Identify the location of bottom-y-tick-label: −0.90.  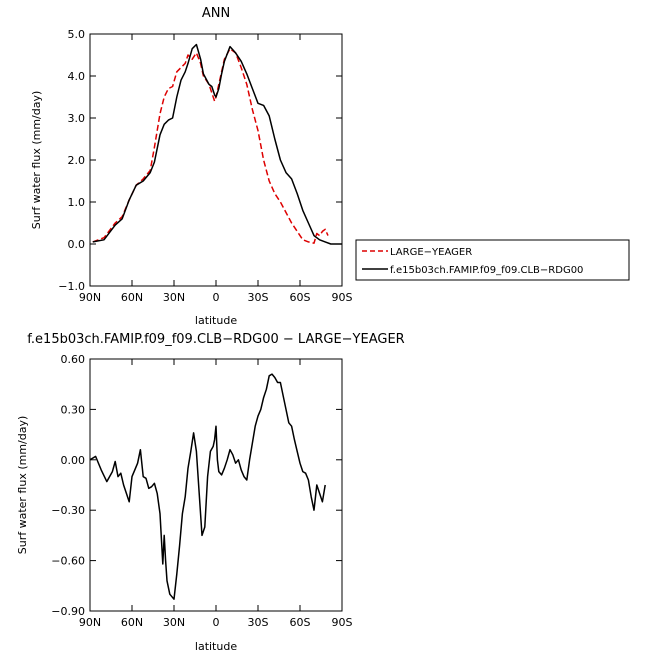
(68, 611).